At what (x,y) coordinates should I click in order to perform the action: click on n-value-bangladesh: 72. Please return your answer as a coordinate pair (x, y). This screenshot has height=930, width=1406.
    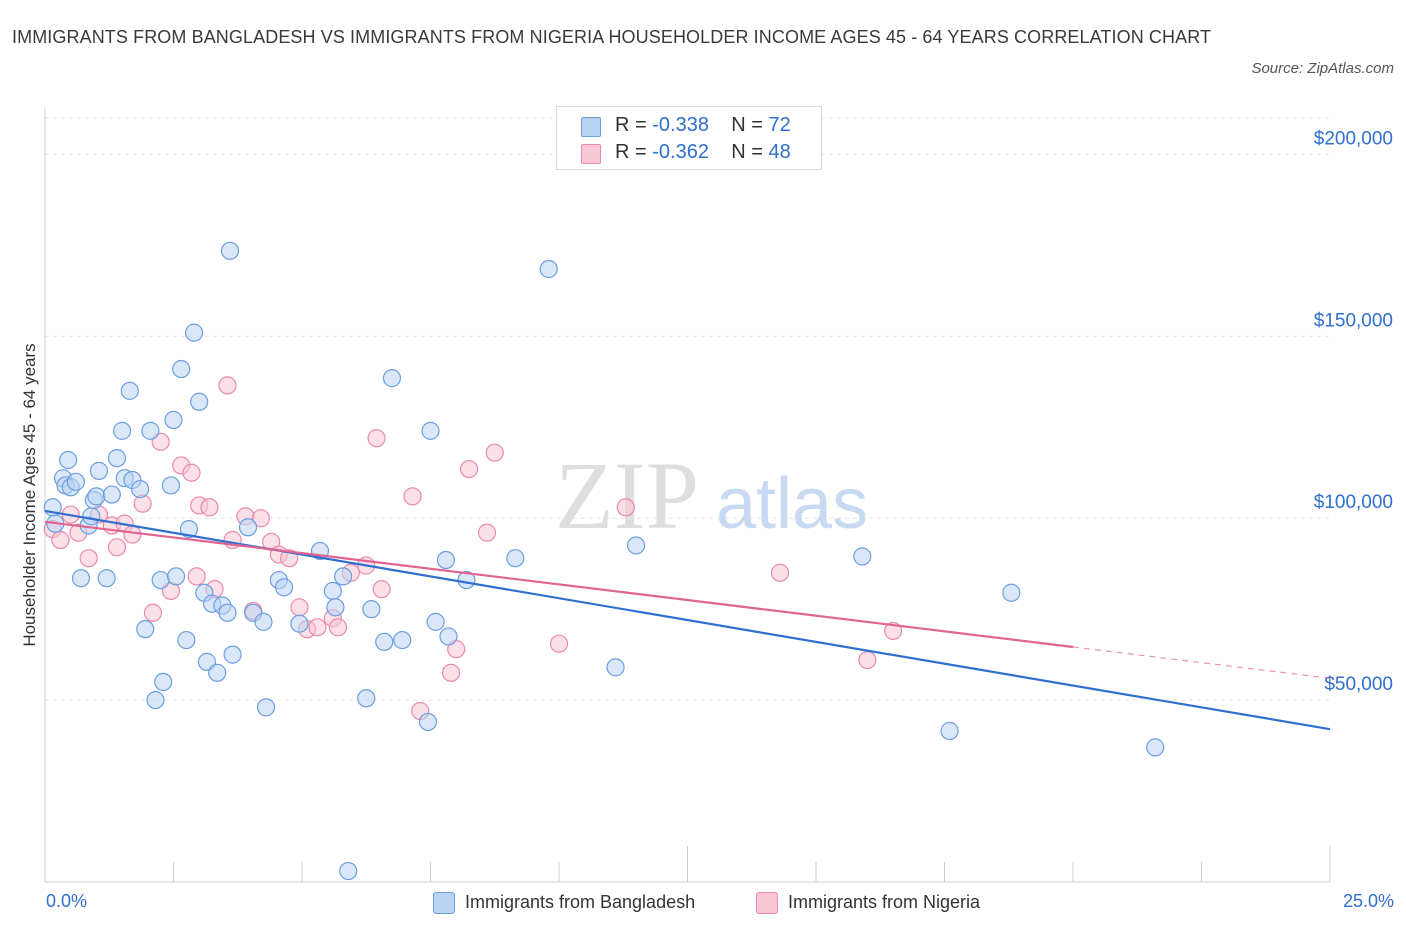
    Looking at the image, I should click on (779, 125).